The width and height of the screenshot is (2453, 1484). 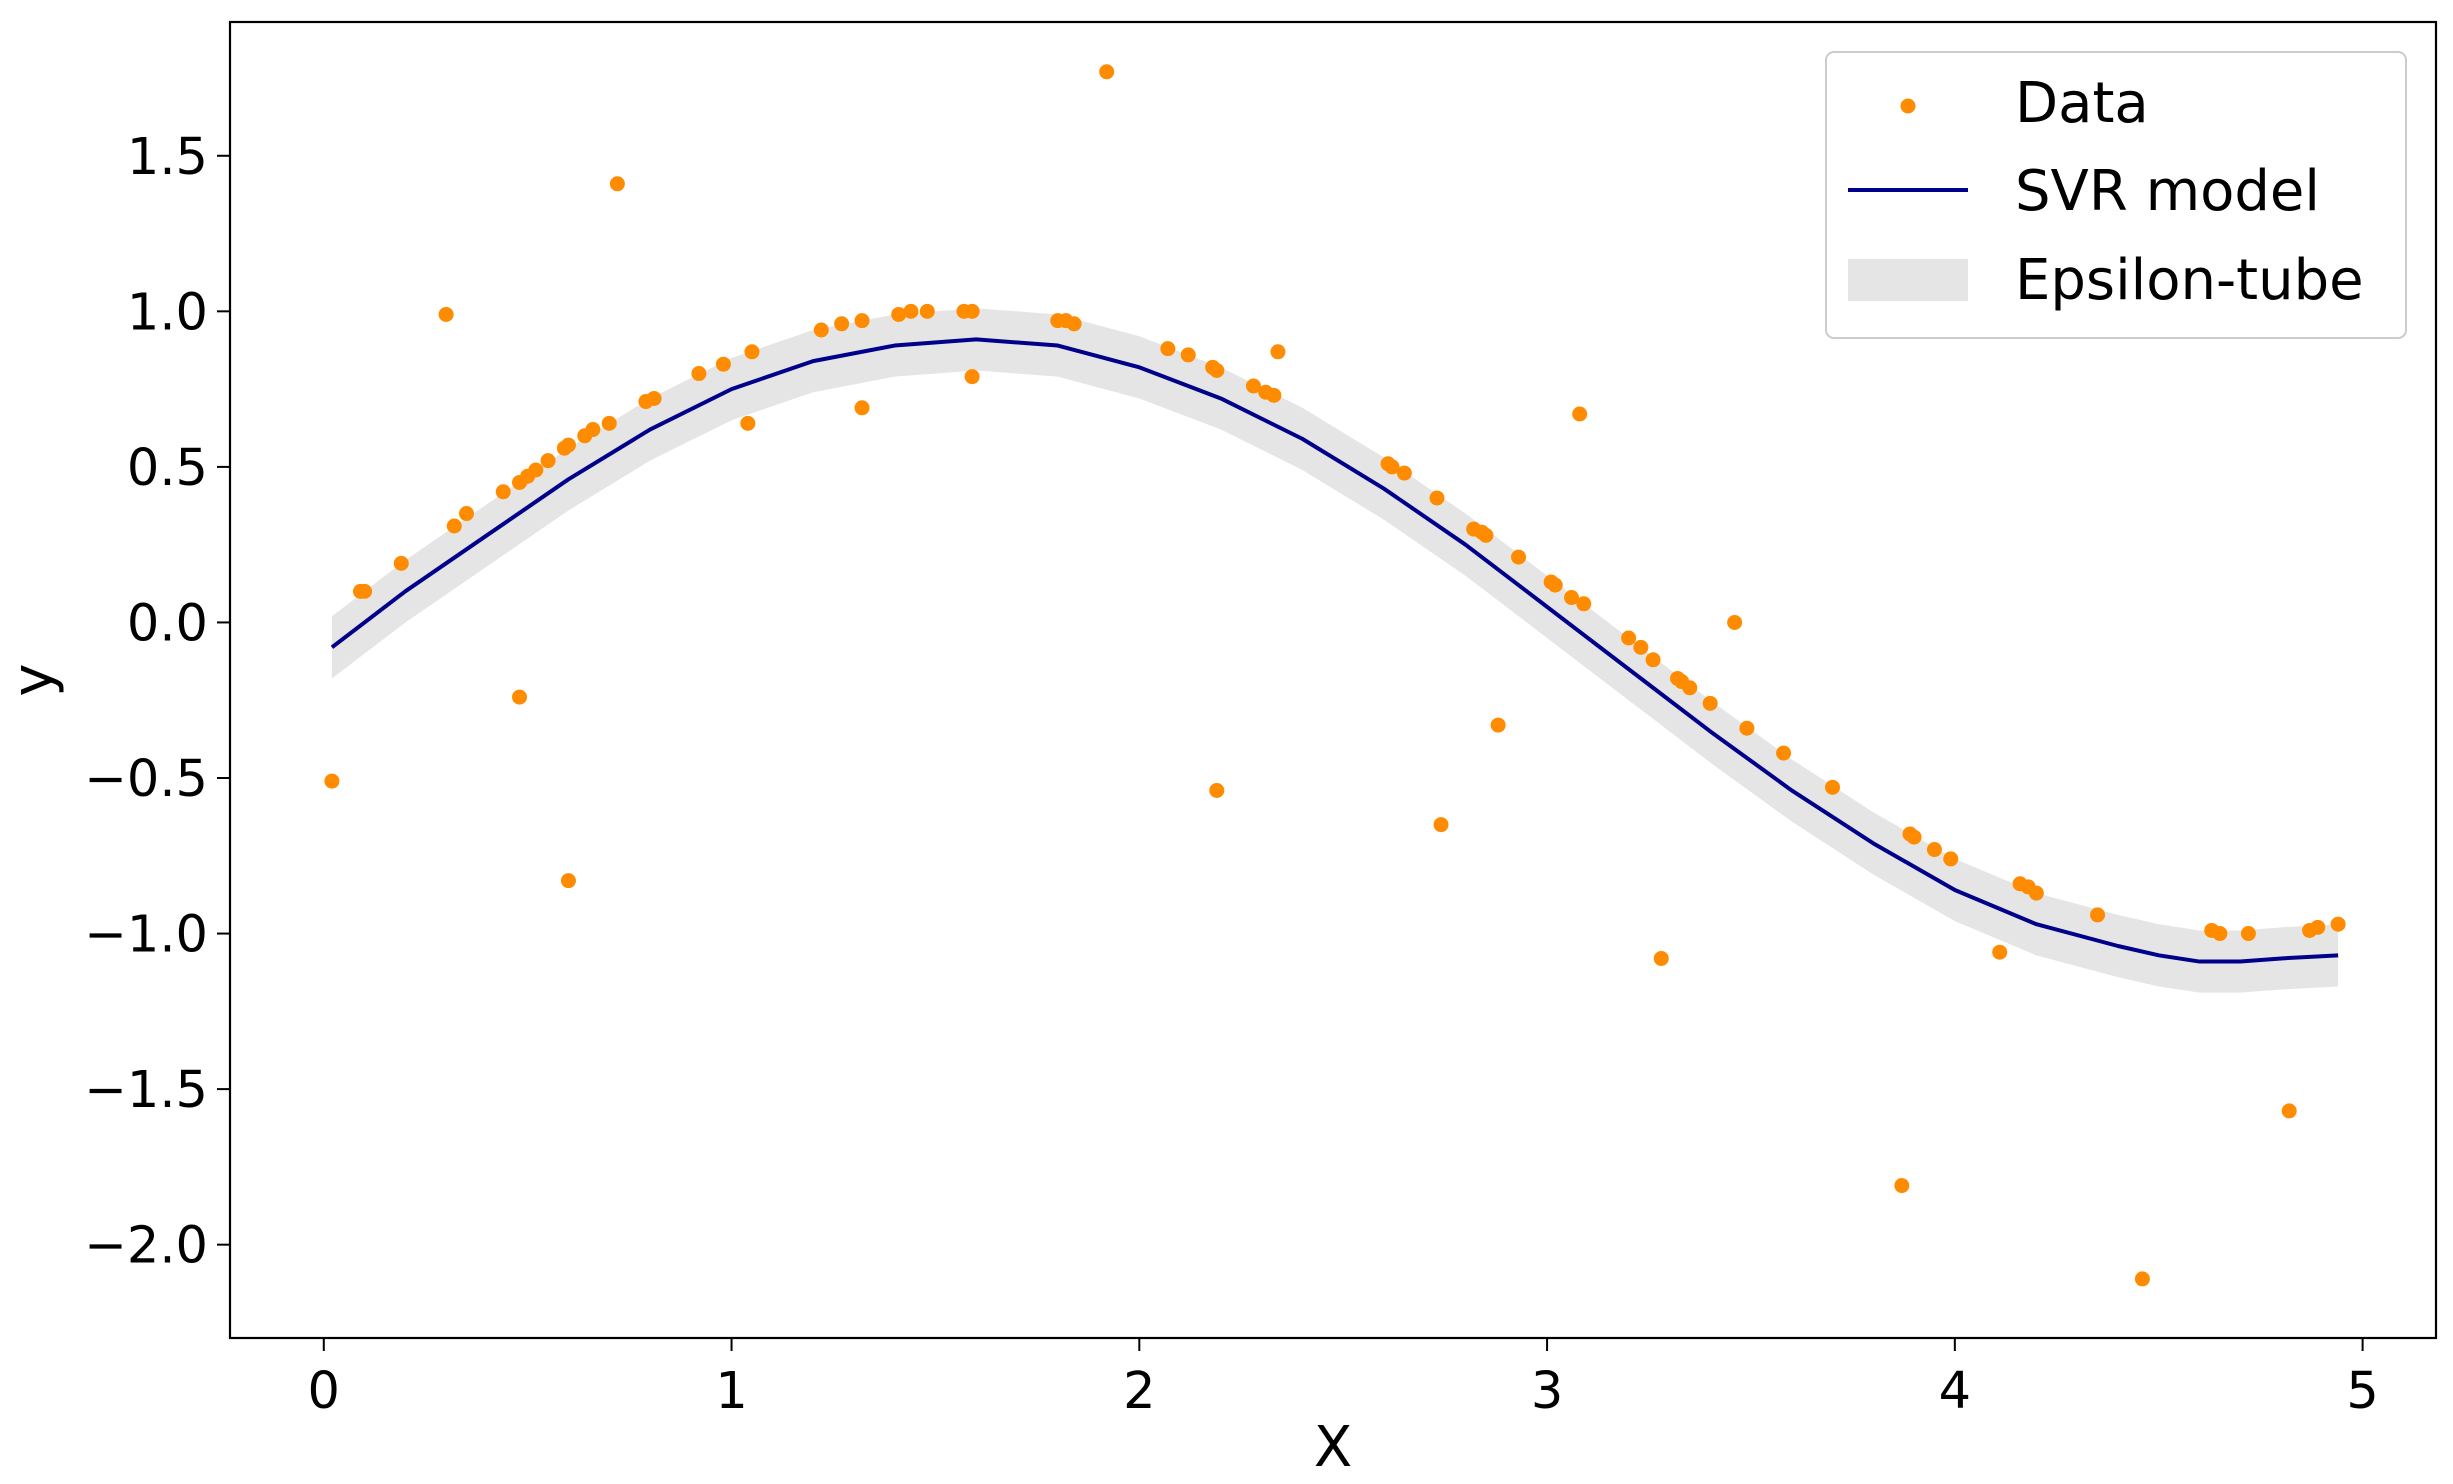 I want to click on legend: Data SVR model Epsilon-tube, so click(x=2116, y=195).